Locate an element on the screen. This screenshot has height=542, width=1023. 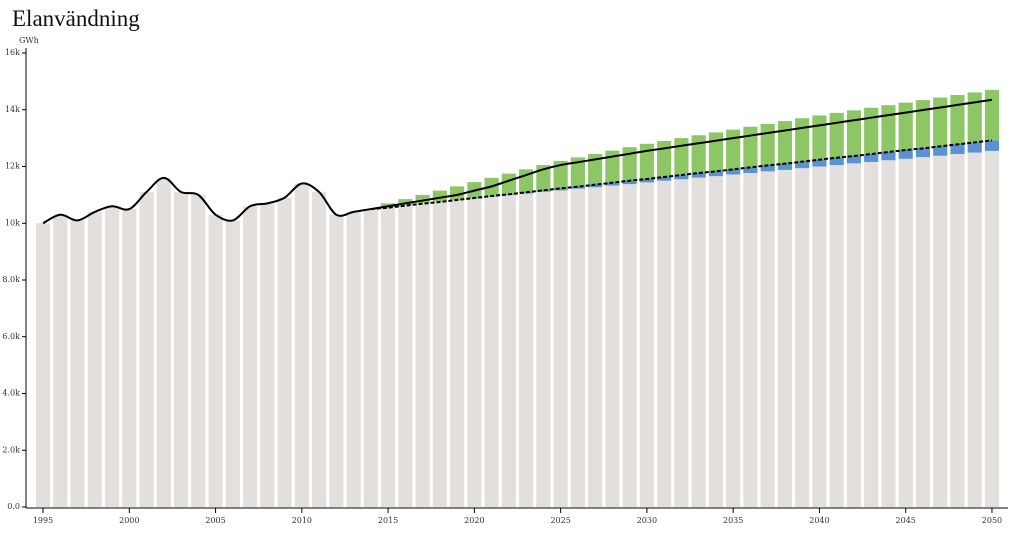
x-tick-label: 2015 is located at coordinates (388, 520).